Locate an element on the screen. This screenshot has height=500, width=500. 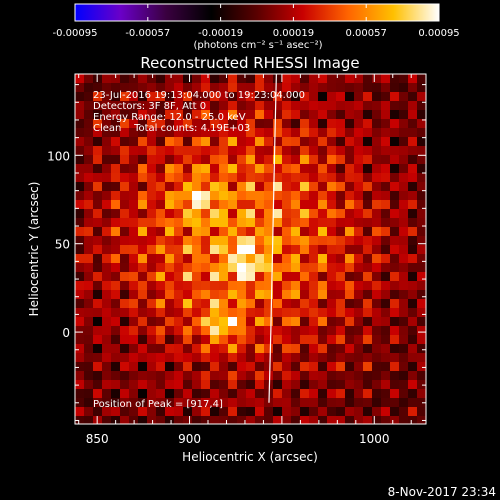
annotation-clean-counts: Clean Total counts: 4.19E+03 is located at coordinates (171, 128).